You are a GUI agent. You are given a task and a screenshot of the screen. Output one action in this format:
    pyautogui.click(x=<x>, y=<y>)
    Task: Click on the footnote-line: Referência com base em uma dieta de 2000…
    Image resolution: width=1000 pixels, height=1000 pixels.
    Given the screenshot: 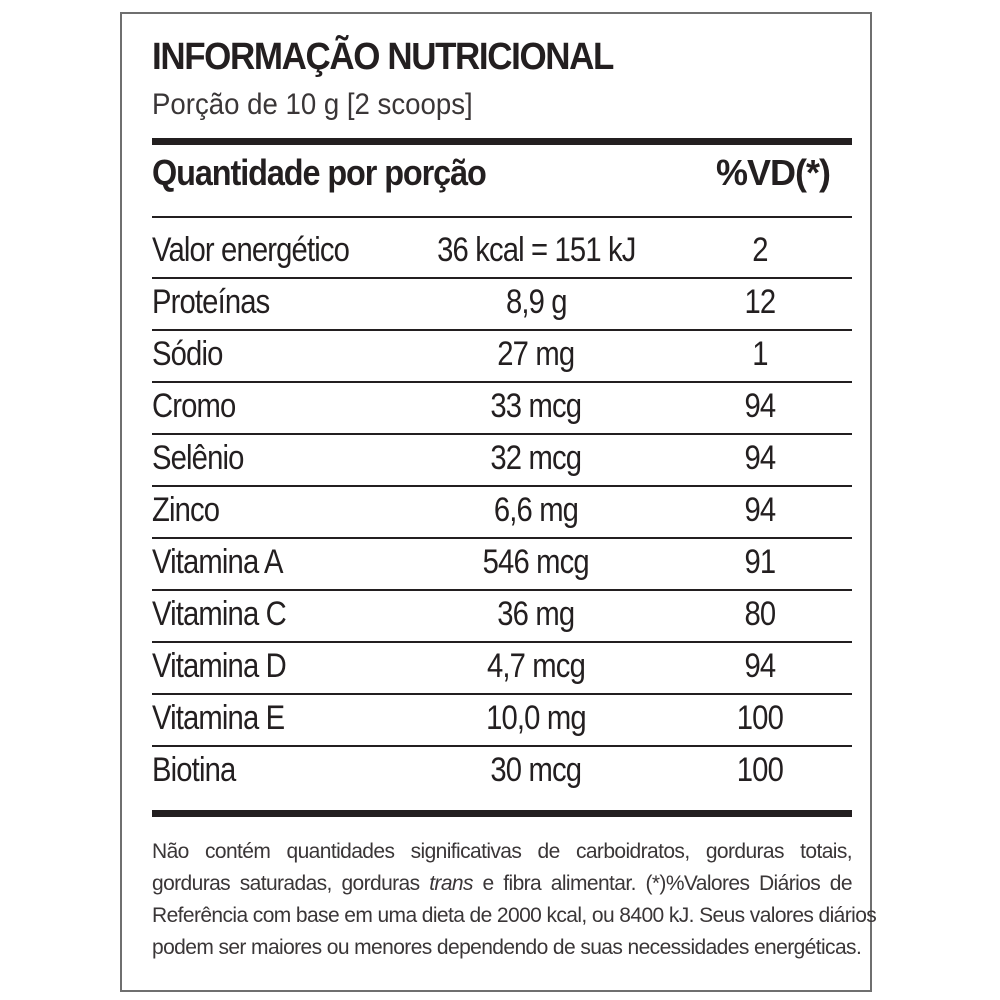 What is the action you would take?
    pyautogui.click(x=514, y=915)
    